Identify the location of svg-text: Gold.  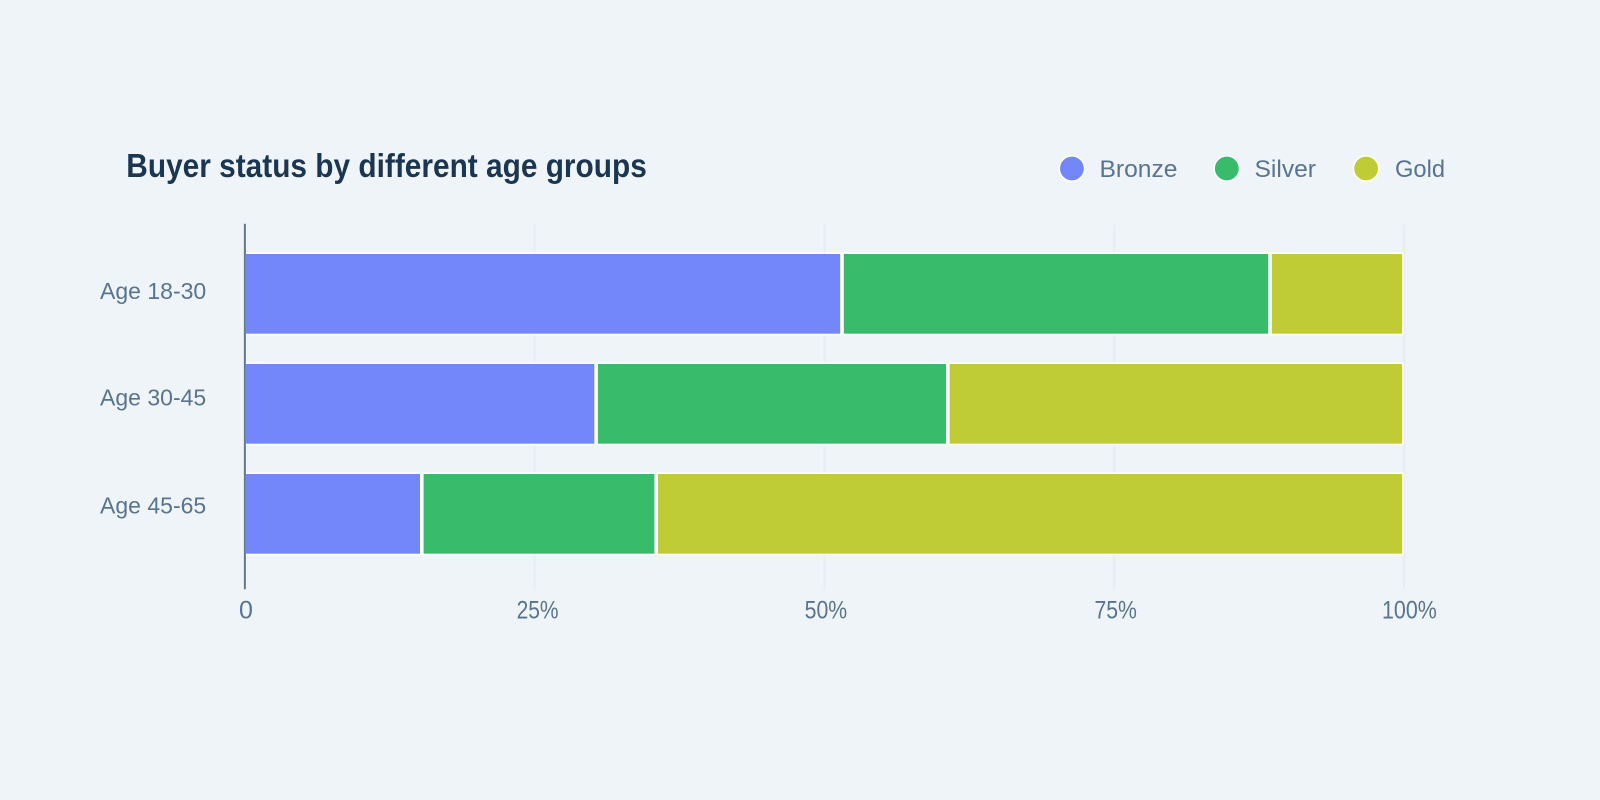
(1420, 169).